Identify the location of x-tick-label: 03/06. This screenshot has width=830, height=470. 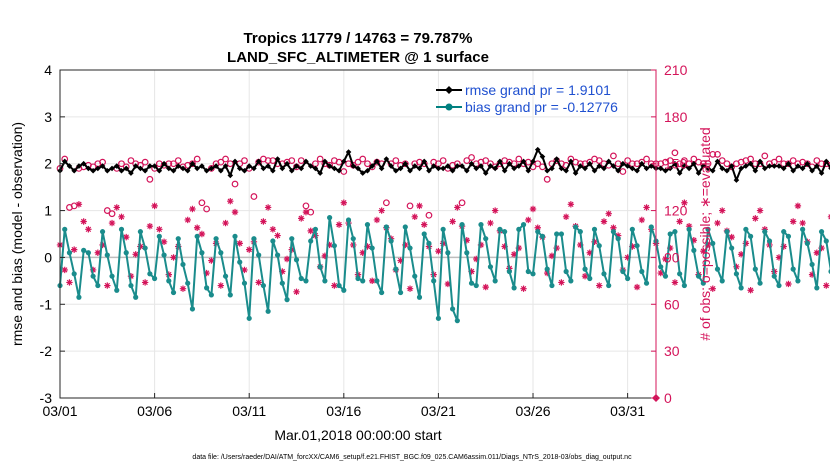
(154, 411).